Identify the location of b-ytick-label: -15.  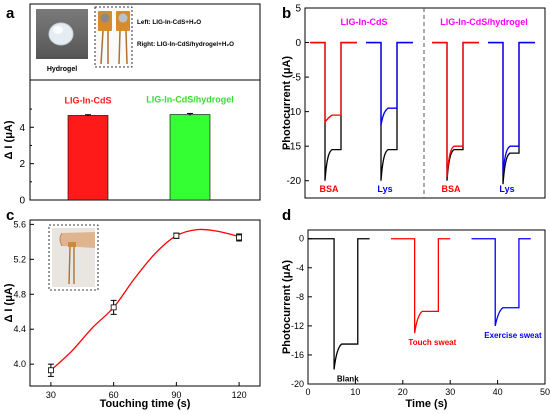
(294, 147).